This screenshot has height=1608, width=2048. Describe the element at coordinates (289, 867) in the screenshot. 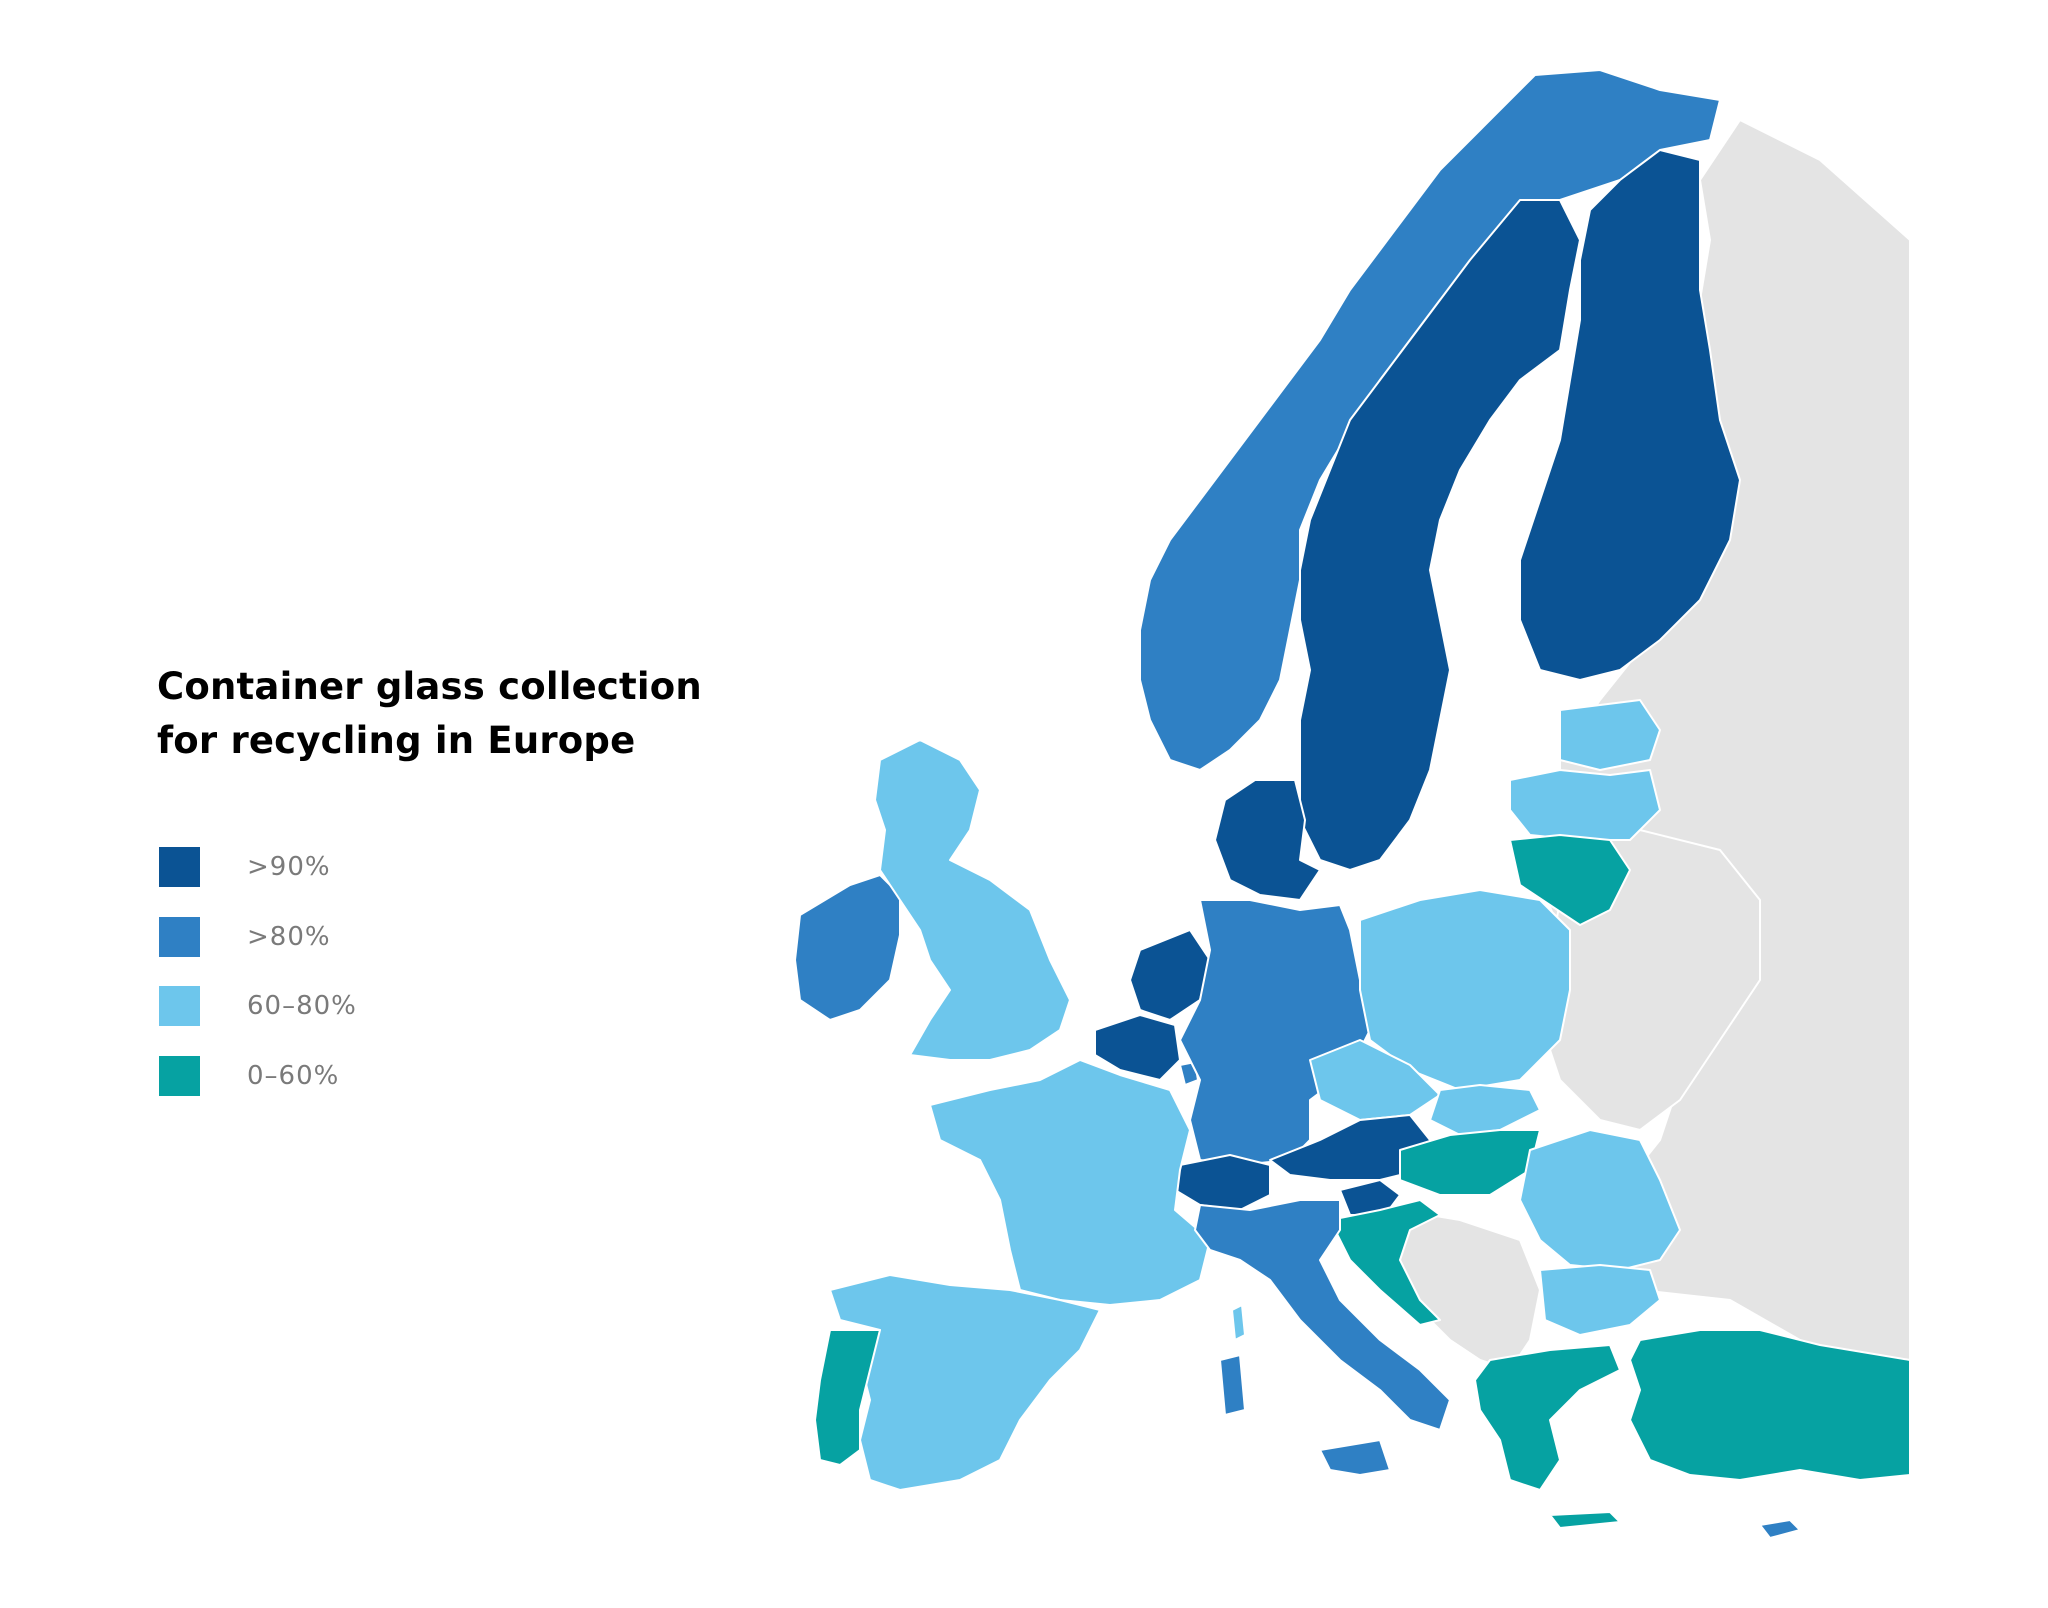

I see `legend-label-gt90: >90%` at that location.